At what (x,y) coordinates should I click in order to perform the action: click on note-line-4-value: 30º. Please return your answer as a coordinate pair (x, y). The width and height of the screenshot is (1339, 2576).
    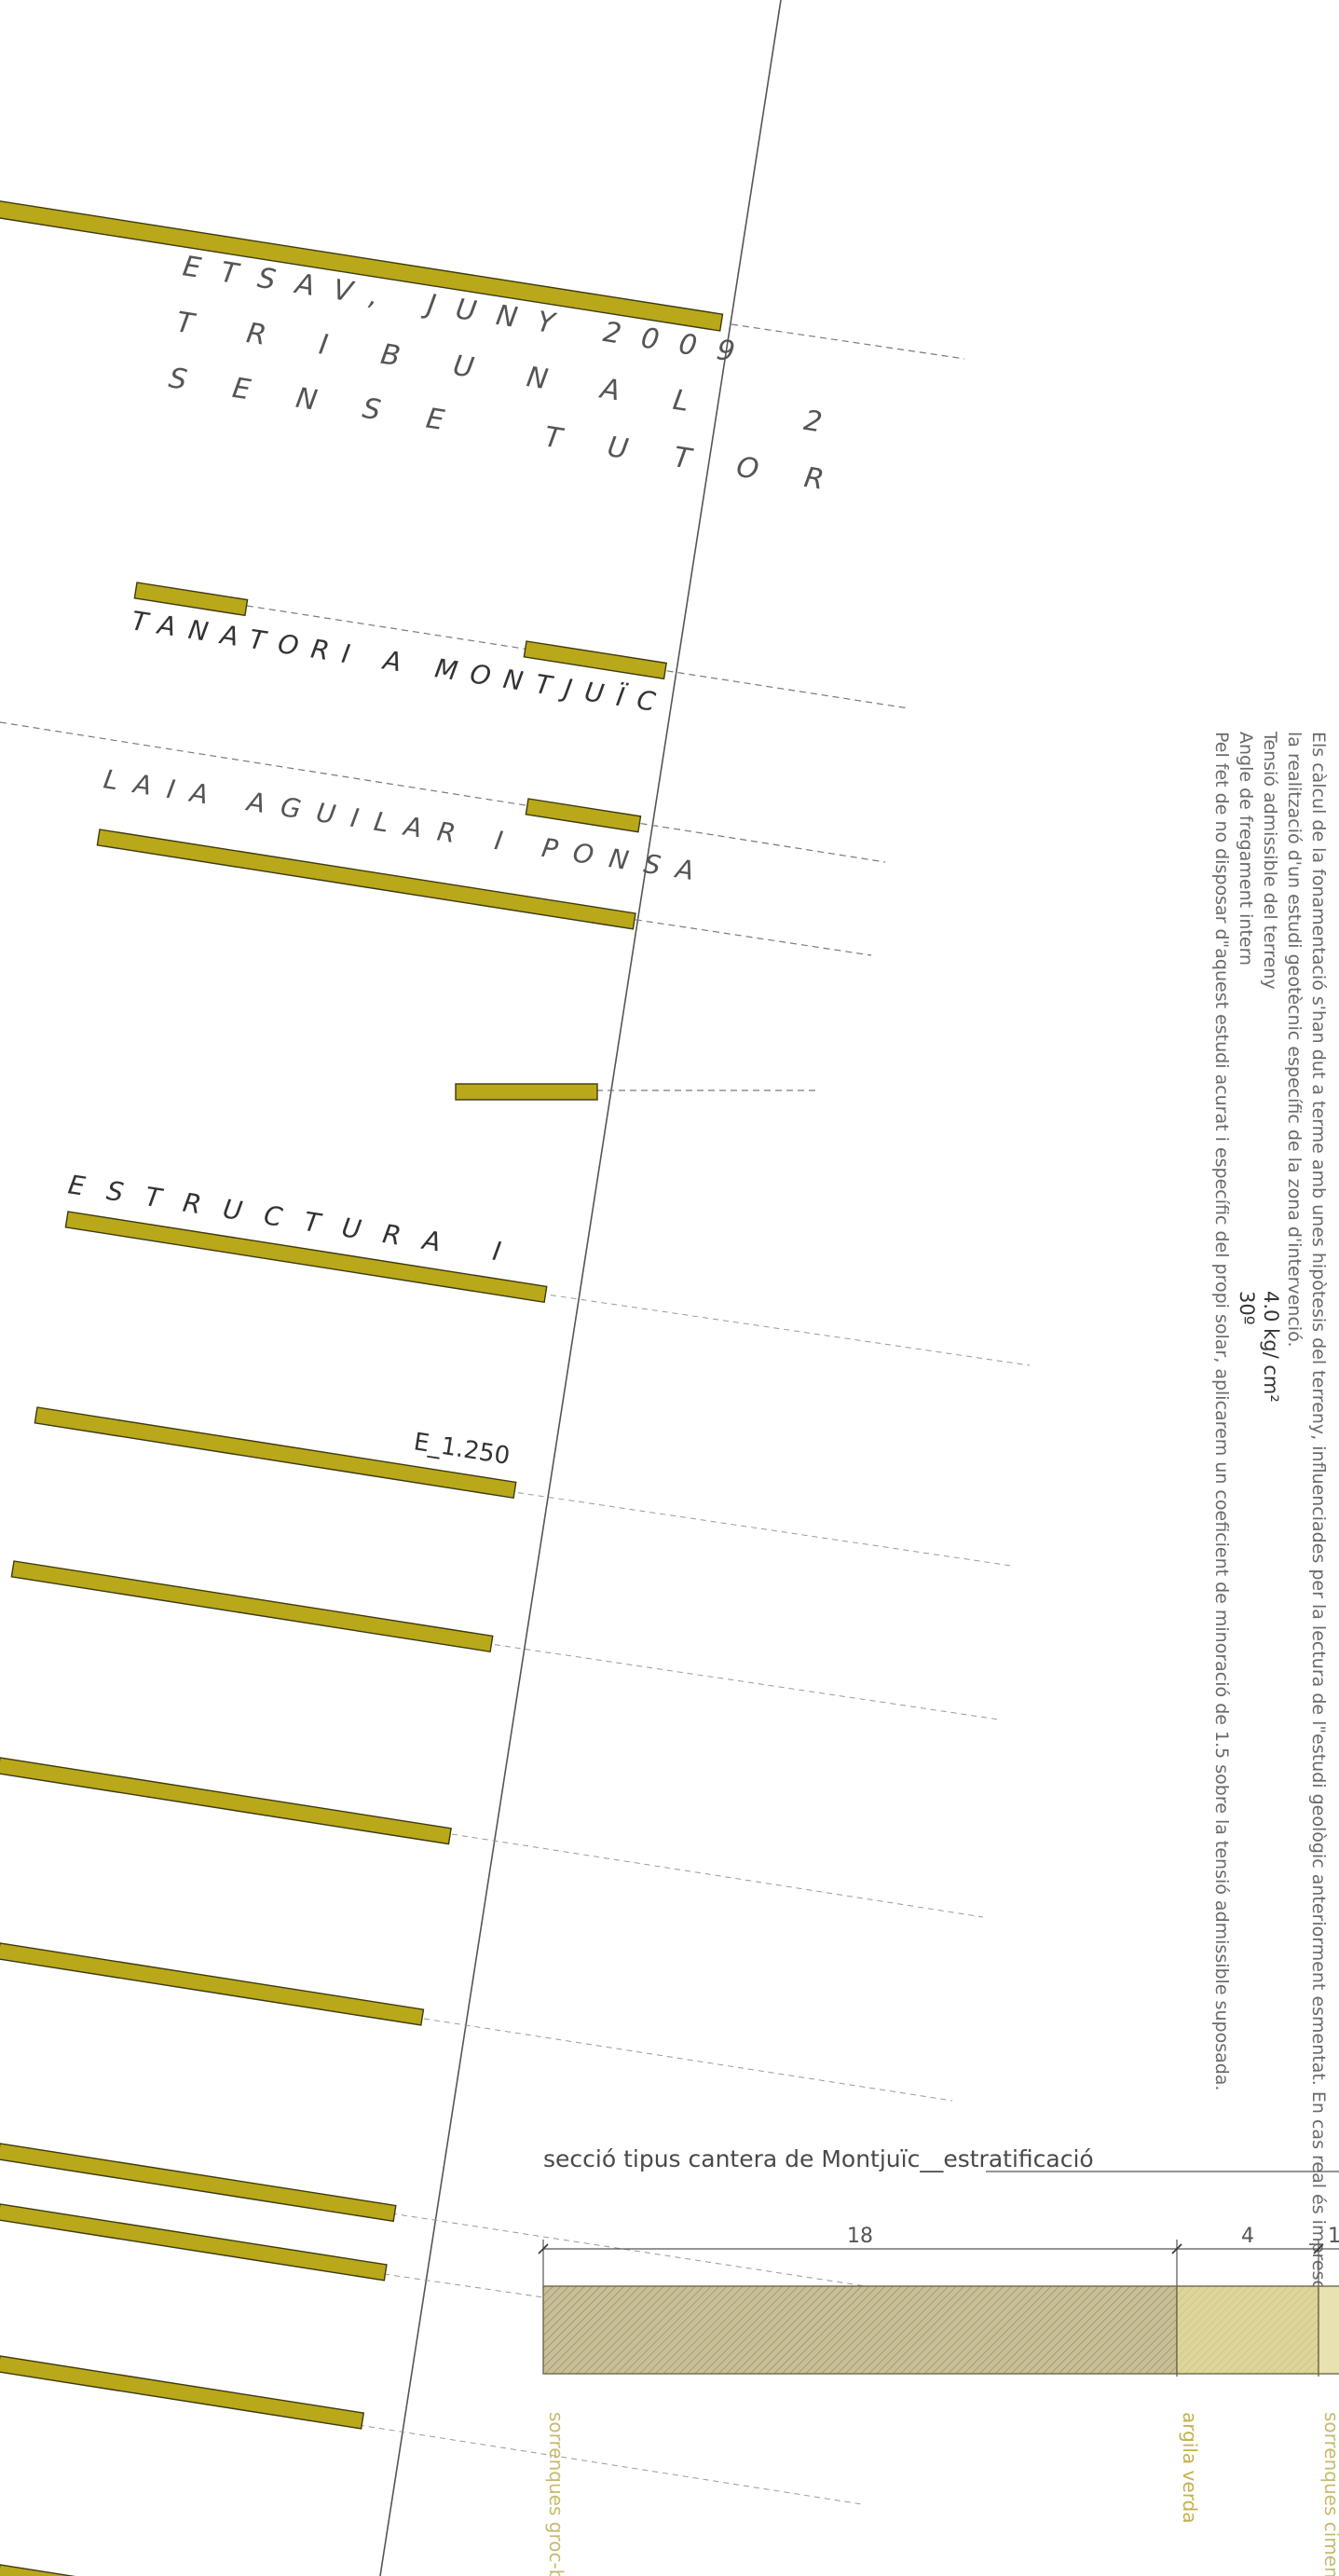
    Looking at the image, I should click on (1247, 1308).